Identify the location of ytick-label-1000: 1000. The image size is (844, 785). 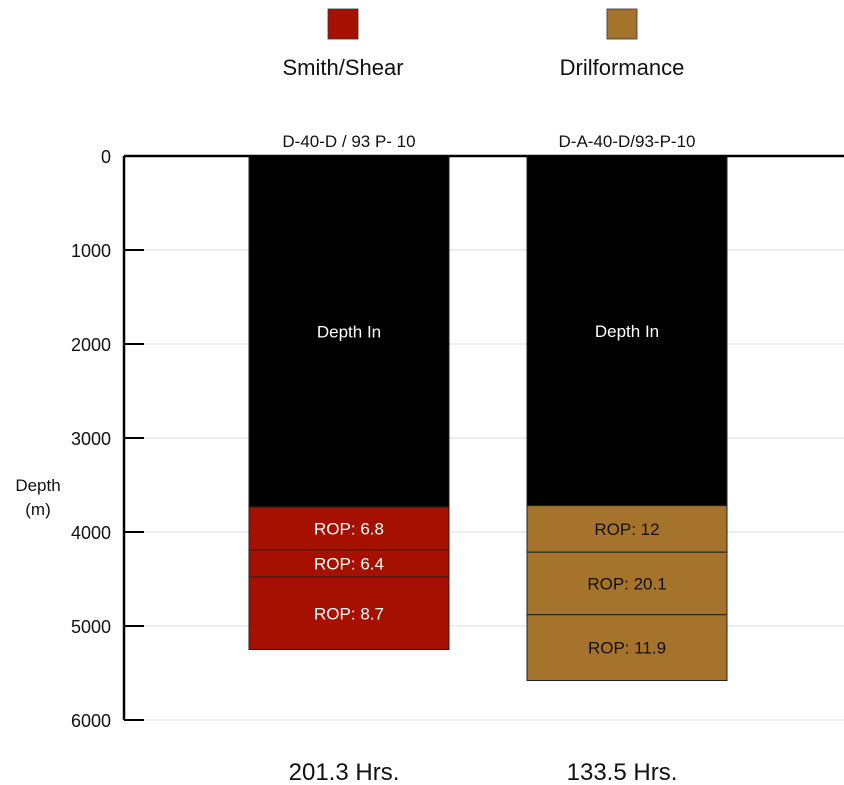
(91, 251).